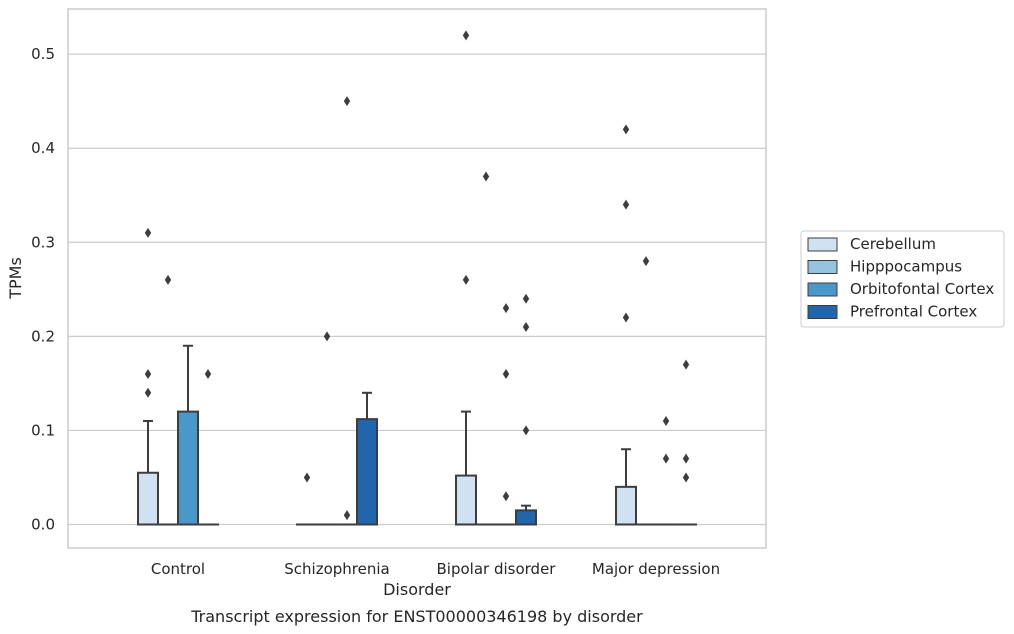 This screenshot has width=1014, height=634. I want to click on legend-item: Orbitofontal Cortex, so click(900, 289).